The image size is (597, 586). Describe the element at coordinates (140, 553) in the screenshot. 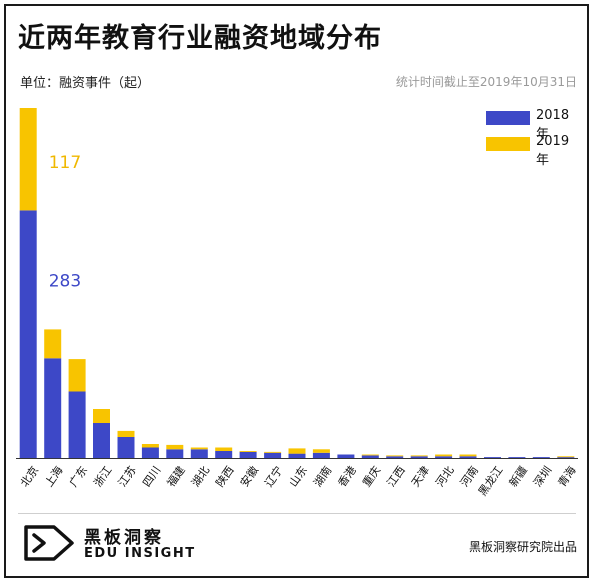

I see `brand-name-en: EDU INSIGHT` at that location.